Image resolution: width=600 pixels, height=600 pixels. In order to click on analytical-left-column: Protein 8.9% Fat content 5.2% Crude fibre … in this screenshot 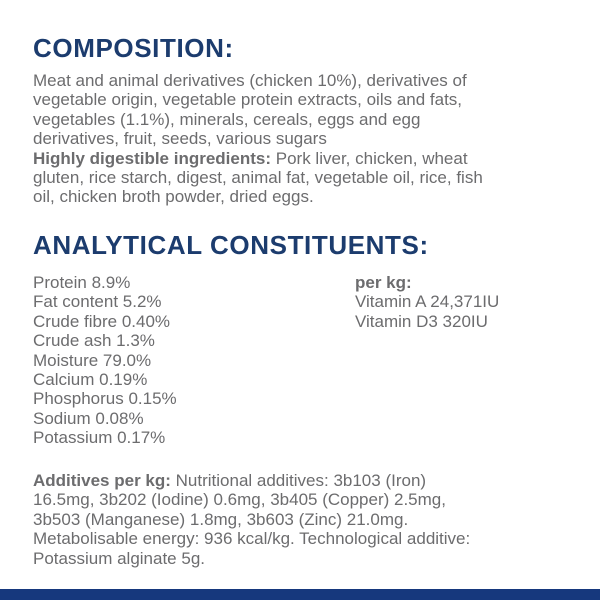, I will do `click(105, 360)`.